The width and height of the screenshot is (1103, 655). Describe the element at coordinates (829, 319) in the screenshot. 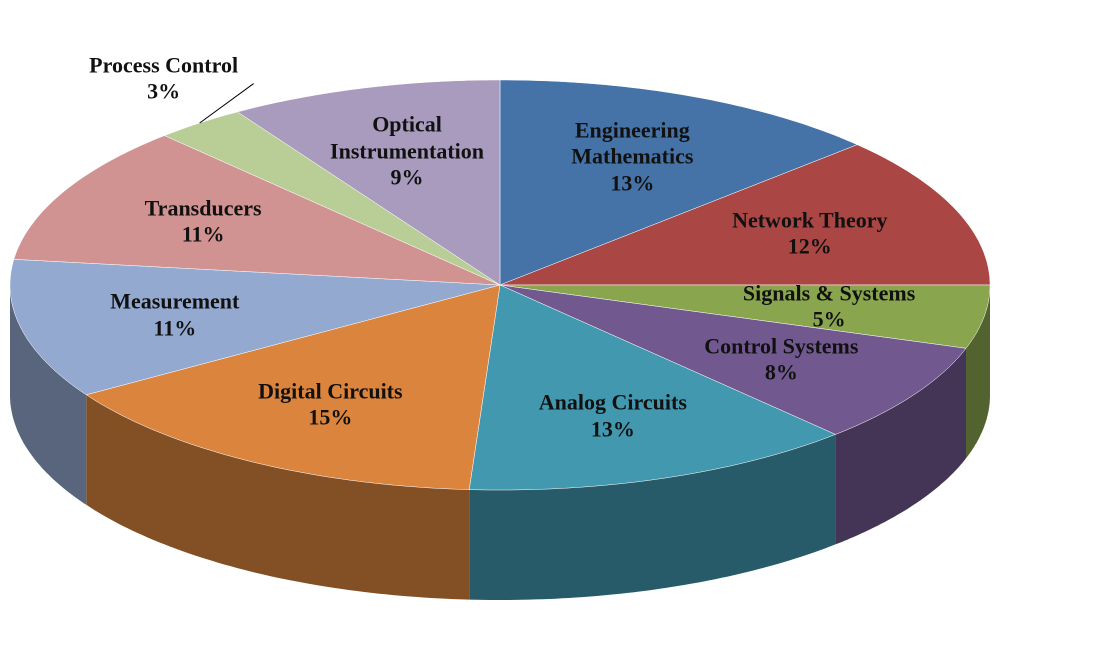

I see `value-label: 5%` at that location.